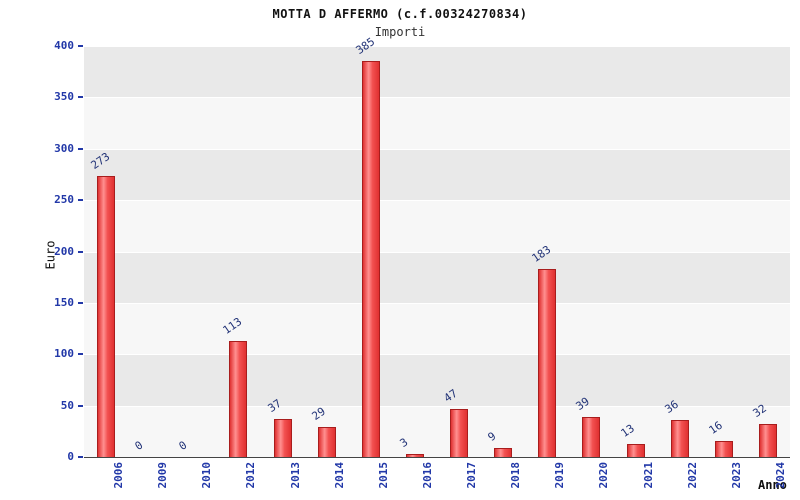  I want to click on chart-title: MOTTA D AFFERMO (c.f.00324270834), so click(400, 14).